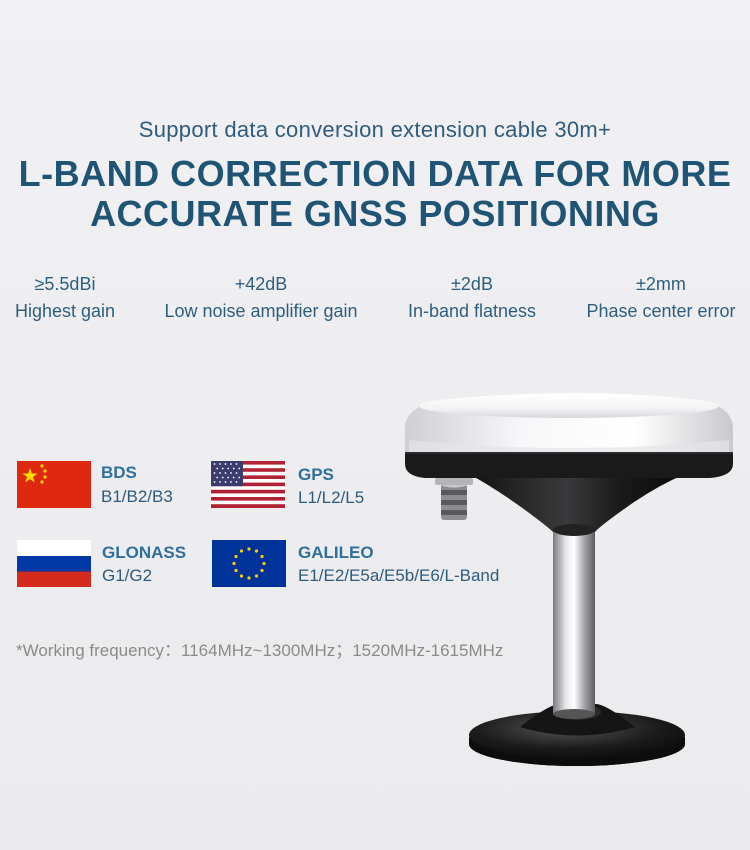 The image size is (750, 850). What do you see at coordinates (54, 484) in the screenshot?
I see `china-flag-icon` at bounding box center [54, 484].